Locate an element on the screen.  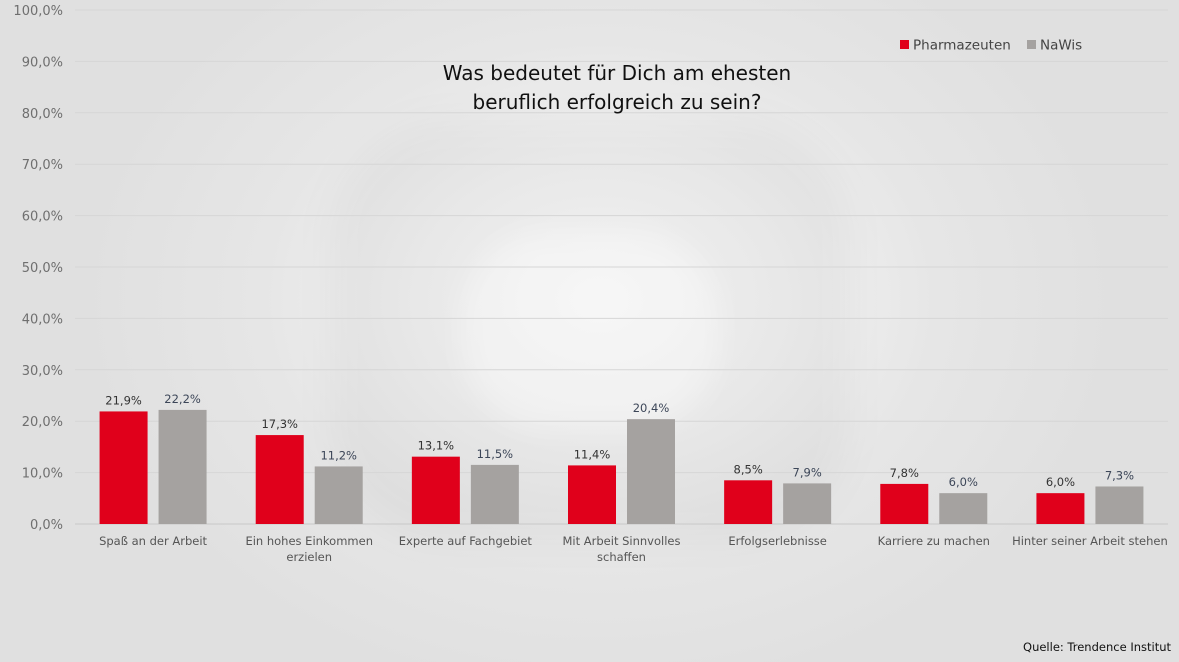
legend-swatch-pharmazeuten is located at coordinates (904, 44).